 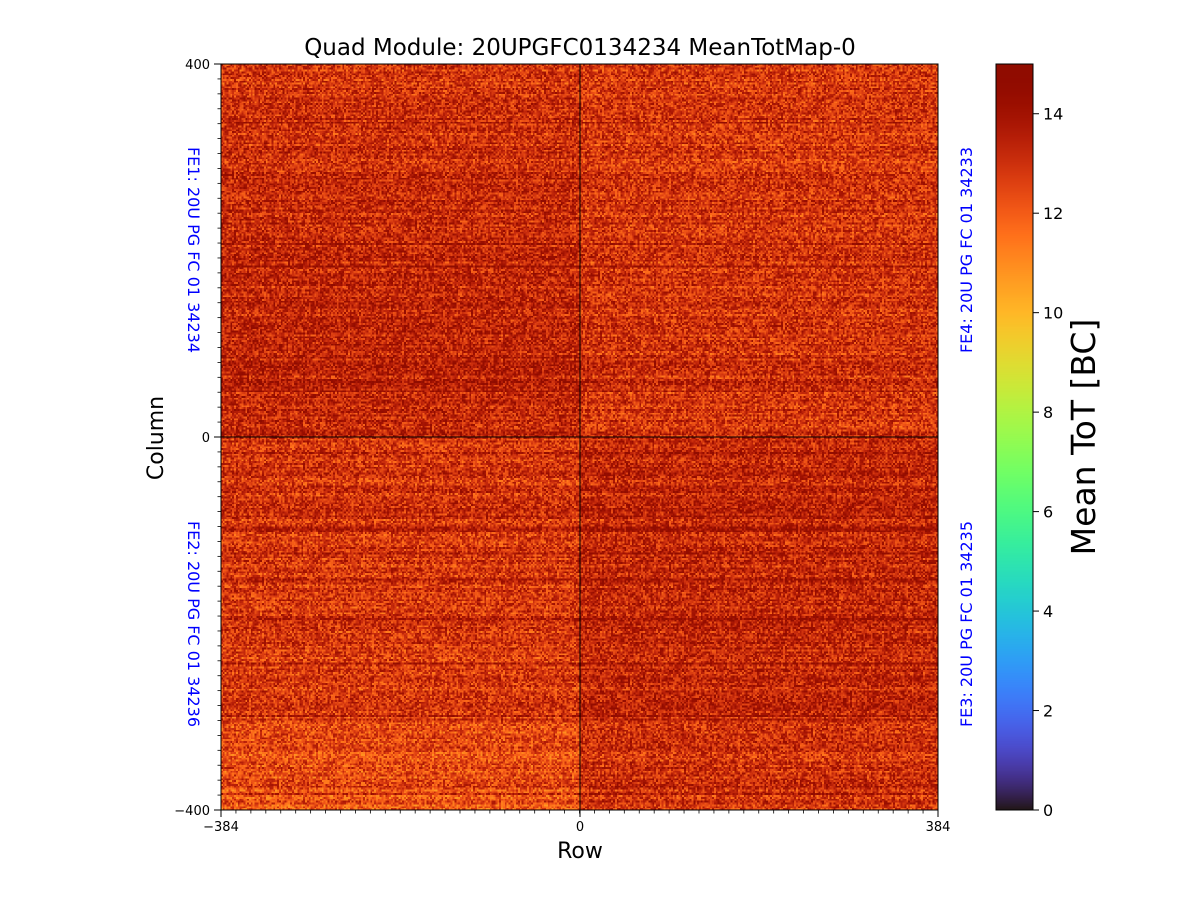 What do you see at coordinates (1048, 711) in the screenshot?
I see `colorbar-tick-label: 2` at bounding box center [1048, 711].